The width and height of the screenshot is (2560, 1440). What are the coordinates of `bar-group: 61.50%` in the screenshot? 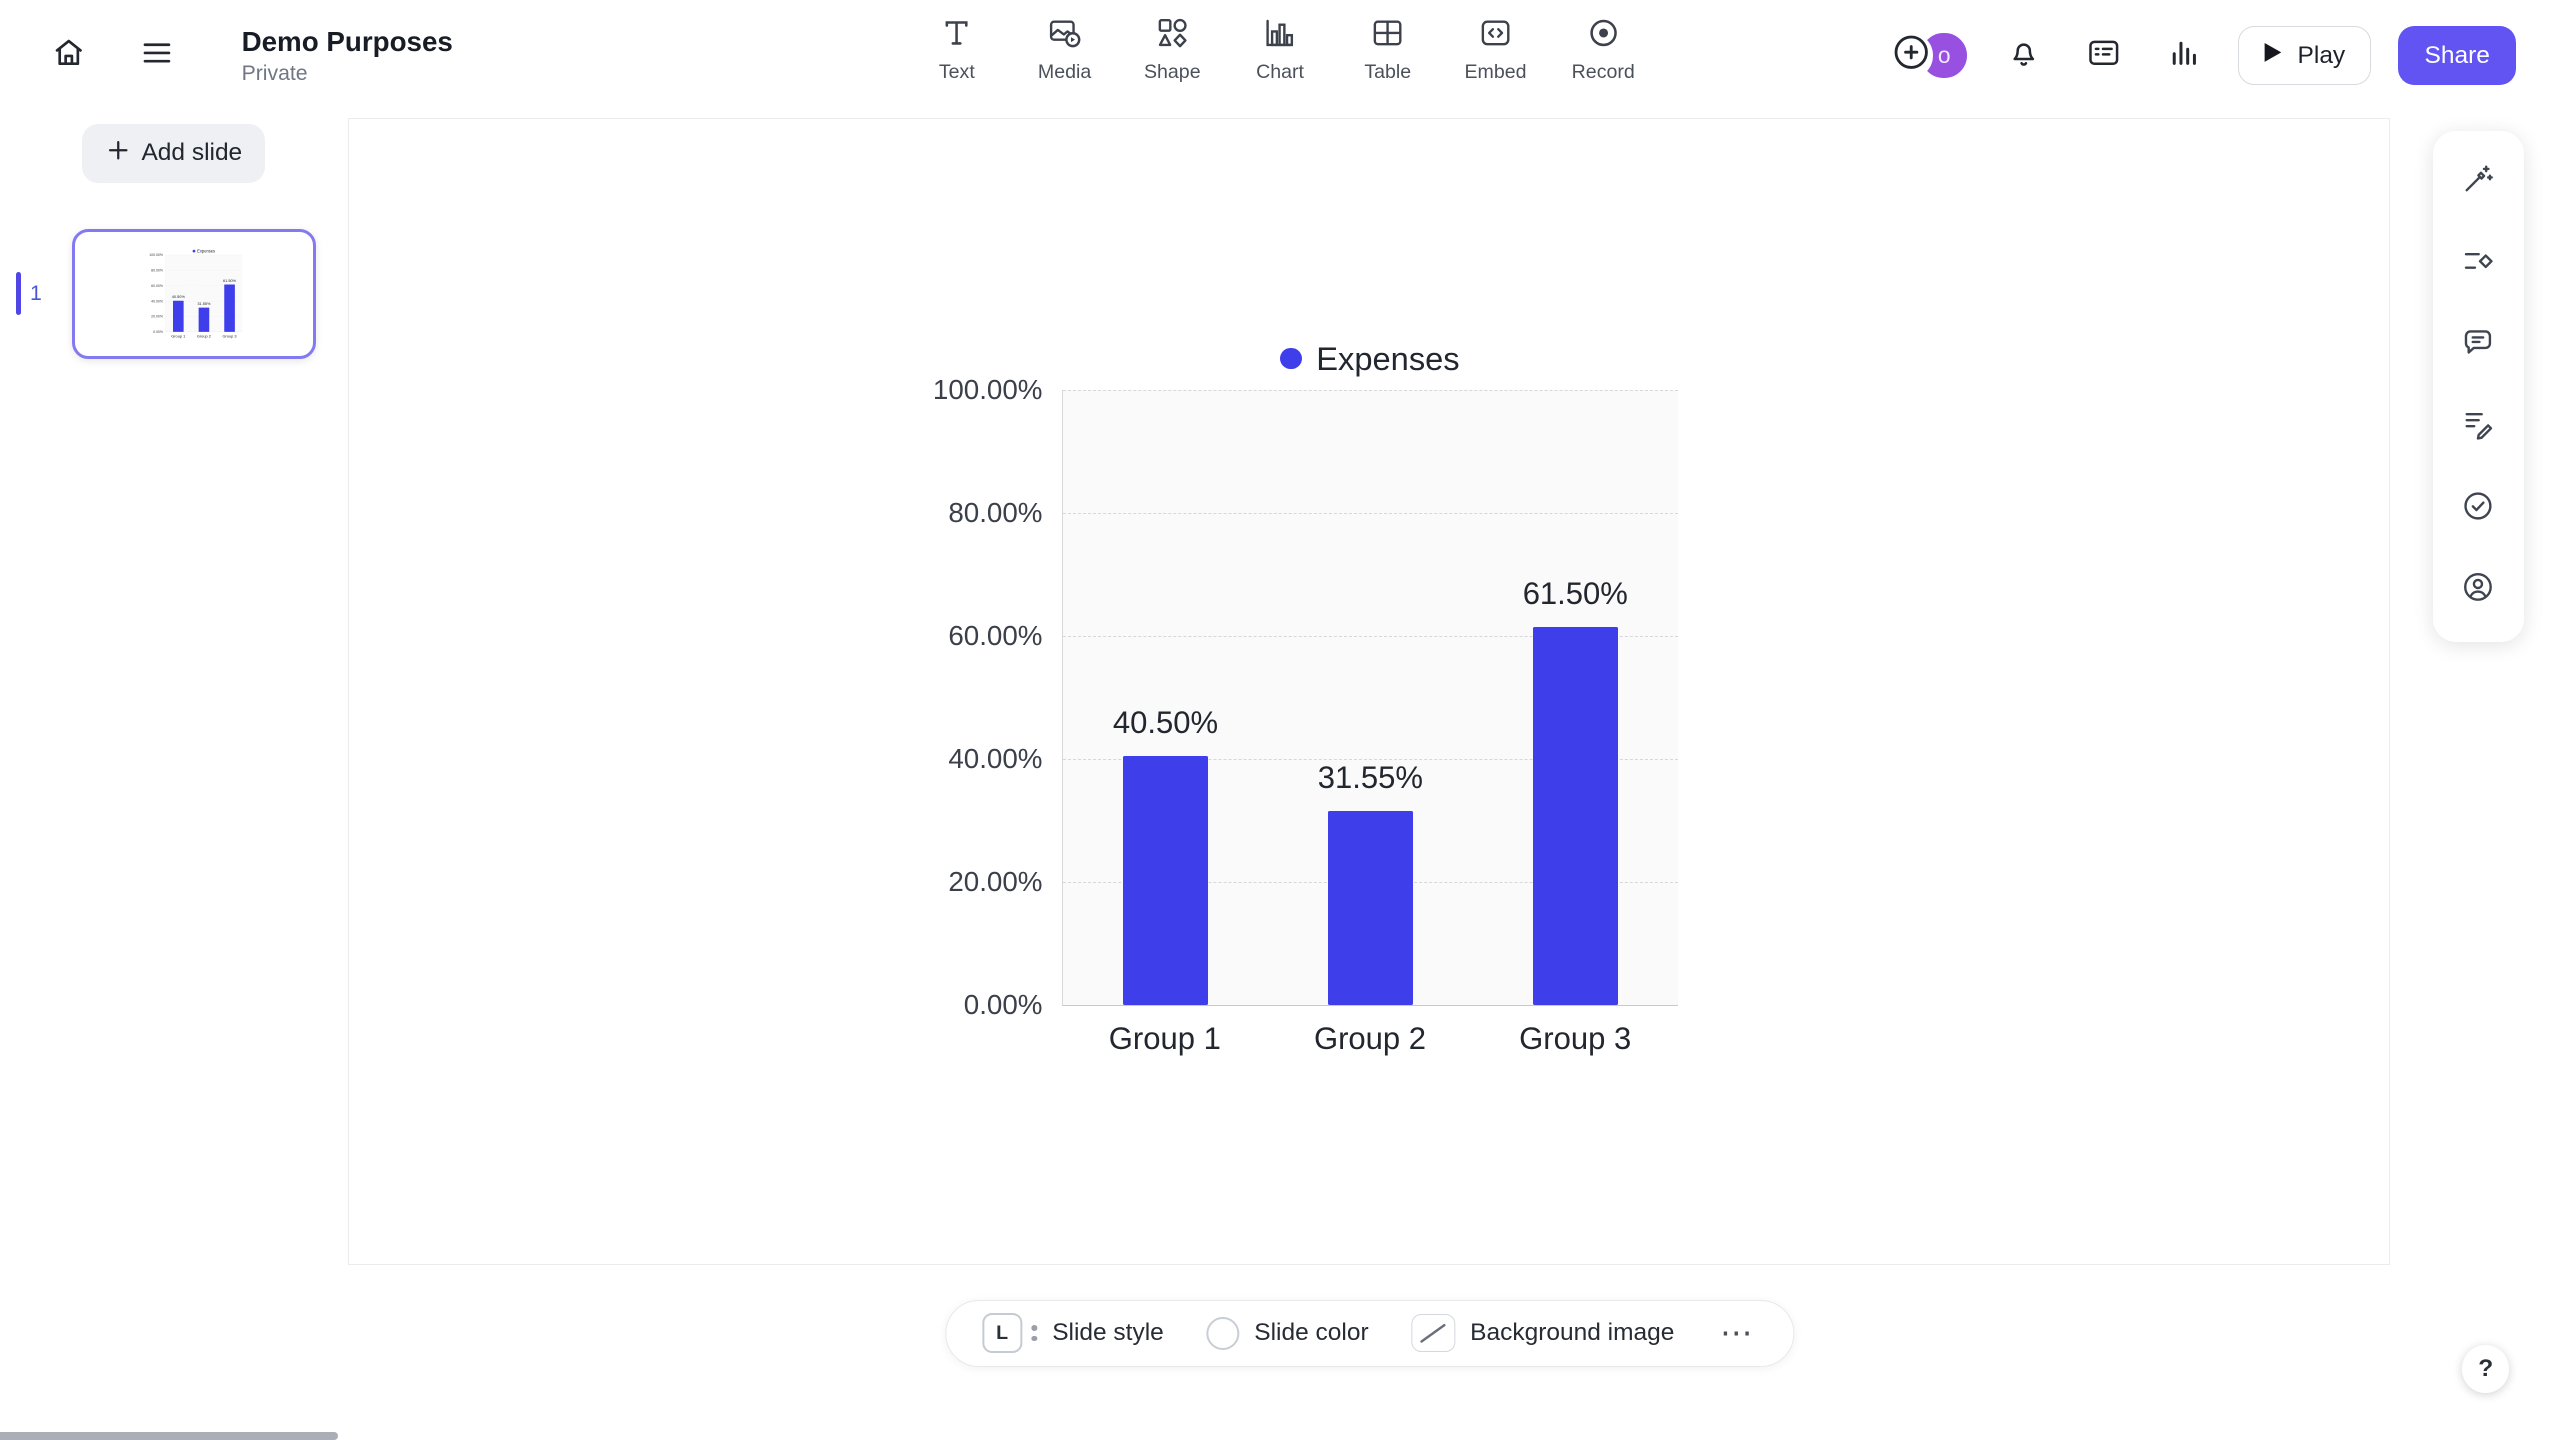 It's located at (1575, 791).